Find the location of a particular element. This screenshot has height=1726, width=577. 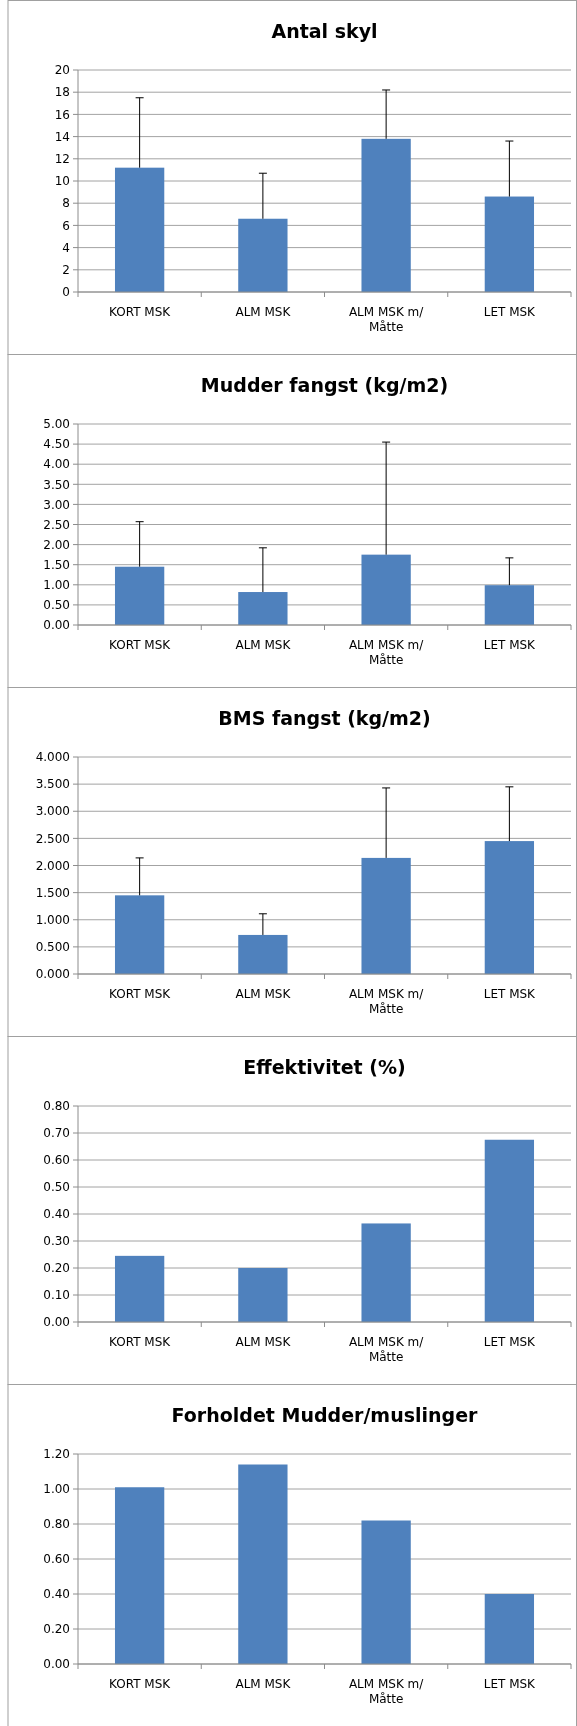

y-tick-label: 3.00 is located at coordinates (56, 504).